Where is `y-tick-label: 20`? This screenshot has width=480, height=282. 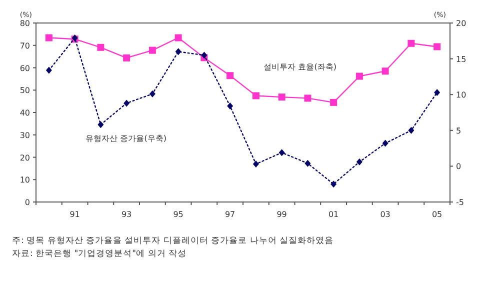 y-tick-label: 20 is located at coordinates (25, 157).